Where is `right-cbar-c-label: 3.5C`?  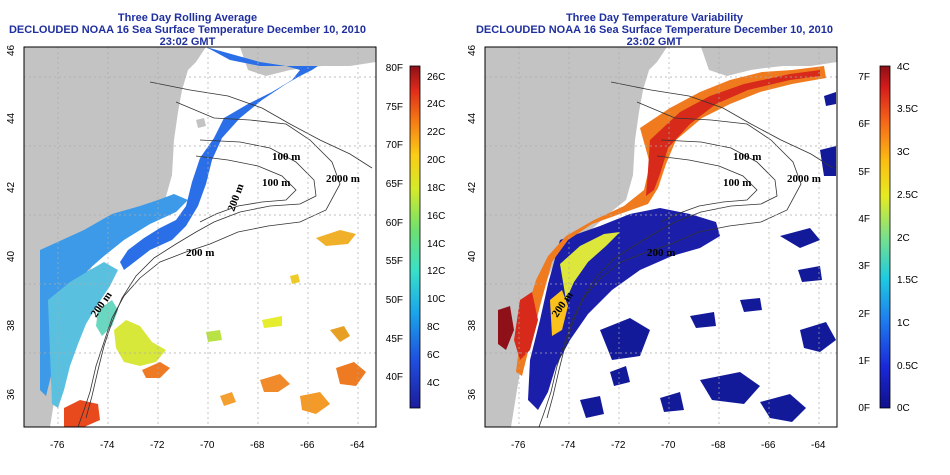 right-cbar-c-label: 3.5C is located at coordinates (907, 109).